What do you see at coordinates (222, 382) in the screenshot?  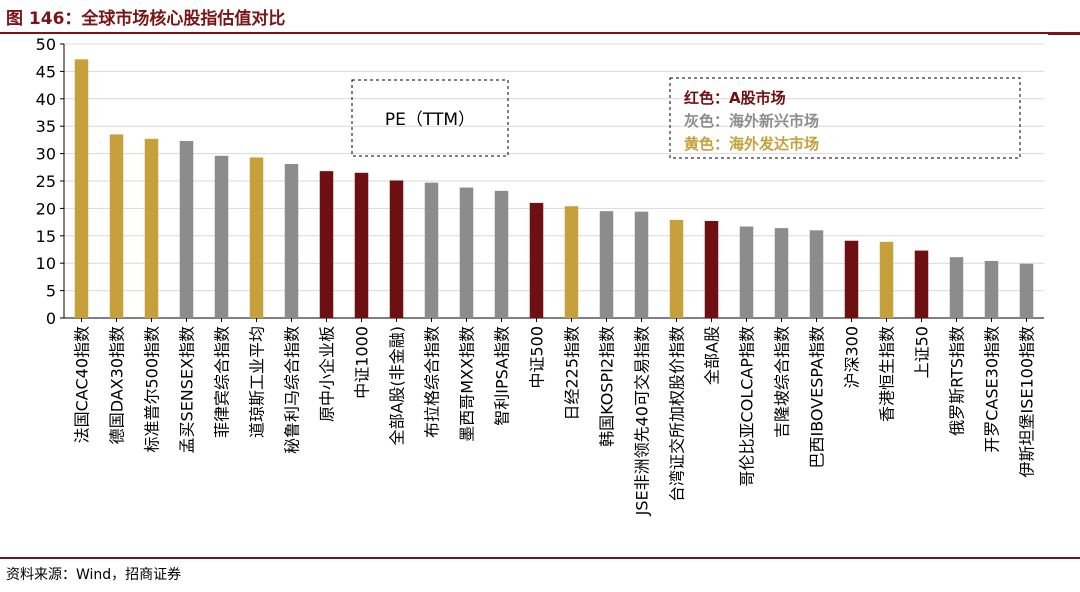 I see `x-tick-label: 菲律宾综合指数` at bounding box center [222, 382].